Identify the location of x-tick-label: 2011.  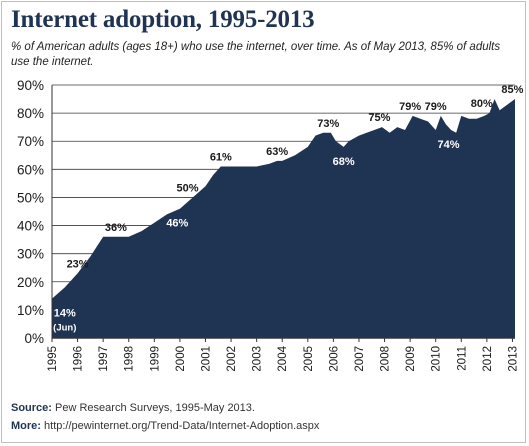
(462, 358).